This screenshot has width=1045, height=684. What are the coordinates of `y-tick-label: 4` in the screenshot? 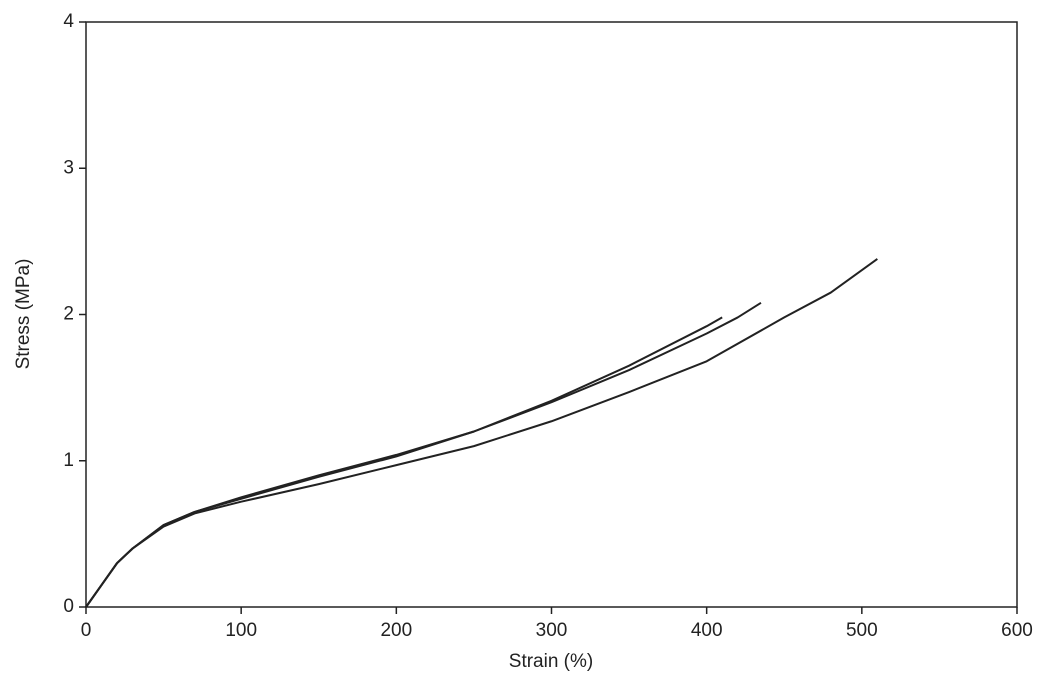 It's located at (68, 21).